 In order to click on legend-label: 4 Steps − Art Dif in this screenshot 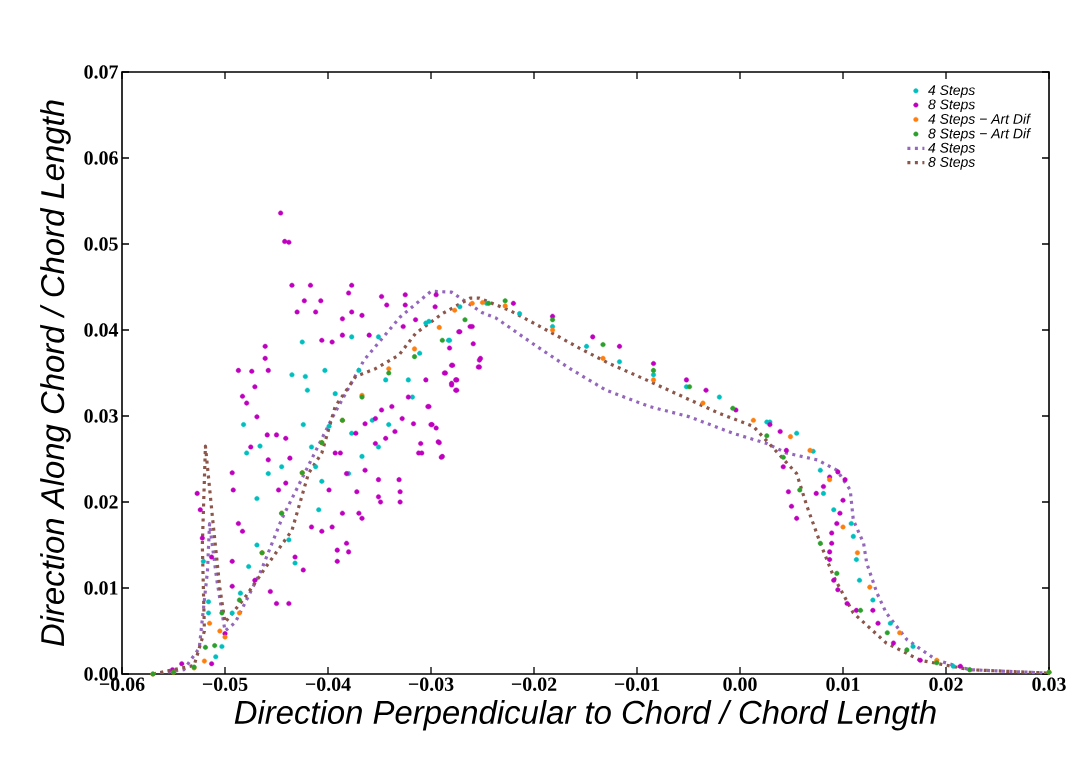, I will do `click(980, 120)`.